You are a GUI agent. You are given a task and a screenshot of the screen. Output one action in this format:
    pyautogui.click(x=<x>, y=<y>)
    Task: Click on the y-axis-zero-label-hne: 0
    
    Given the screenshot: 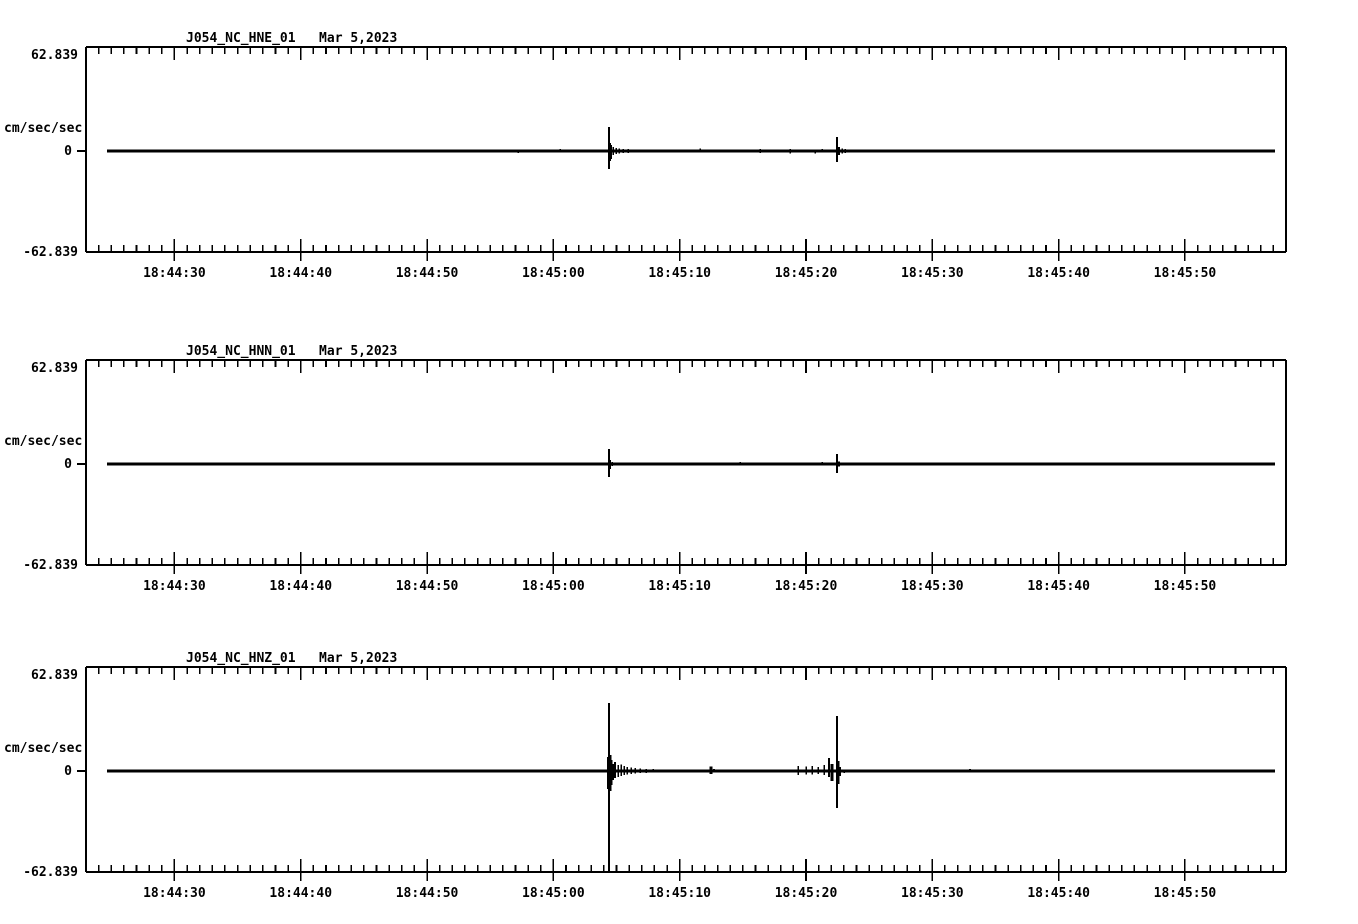 What is the action you would take?
    pyautogui.click(x=68, y=151)
    